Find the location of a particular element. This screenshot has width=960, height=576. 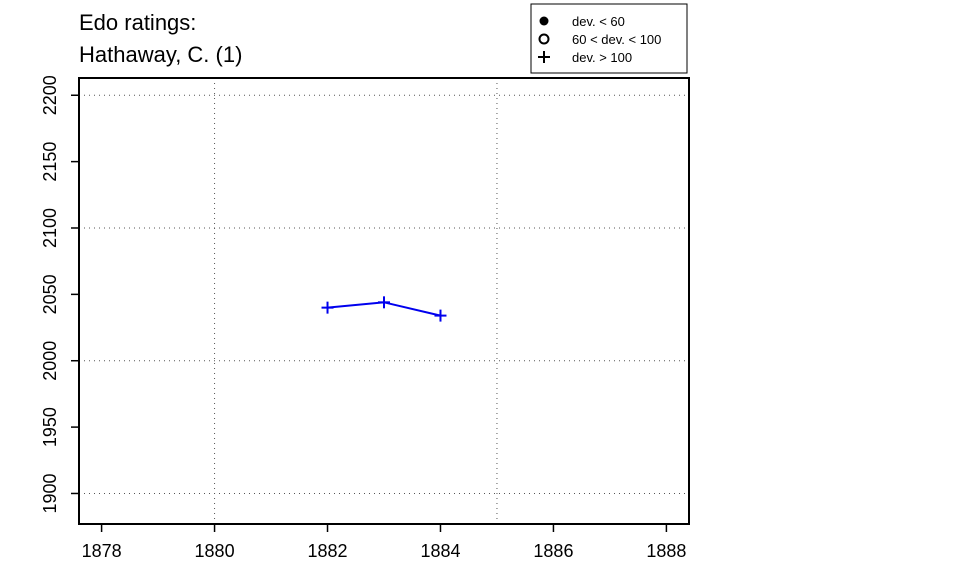

x-tick-label: 1888 is located at coordinates (666, 551).